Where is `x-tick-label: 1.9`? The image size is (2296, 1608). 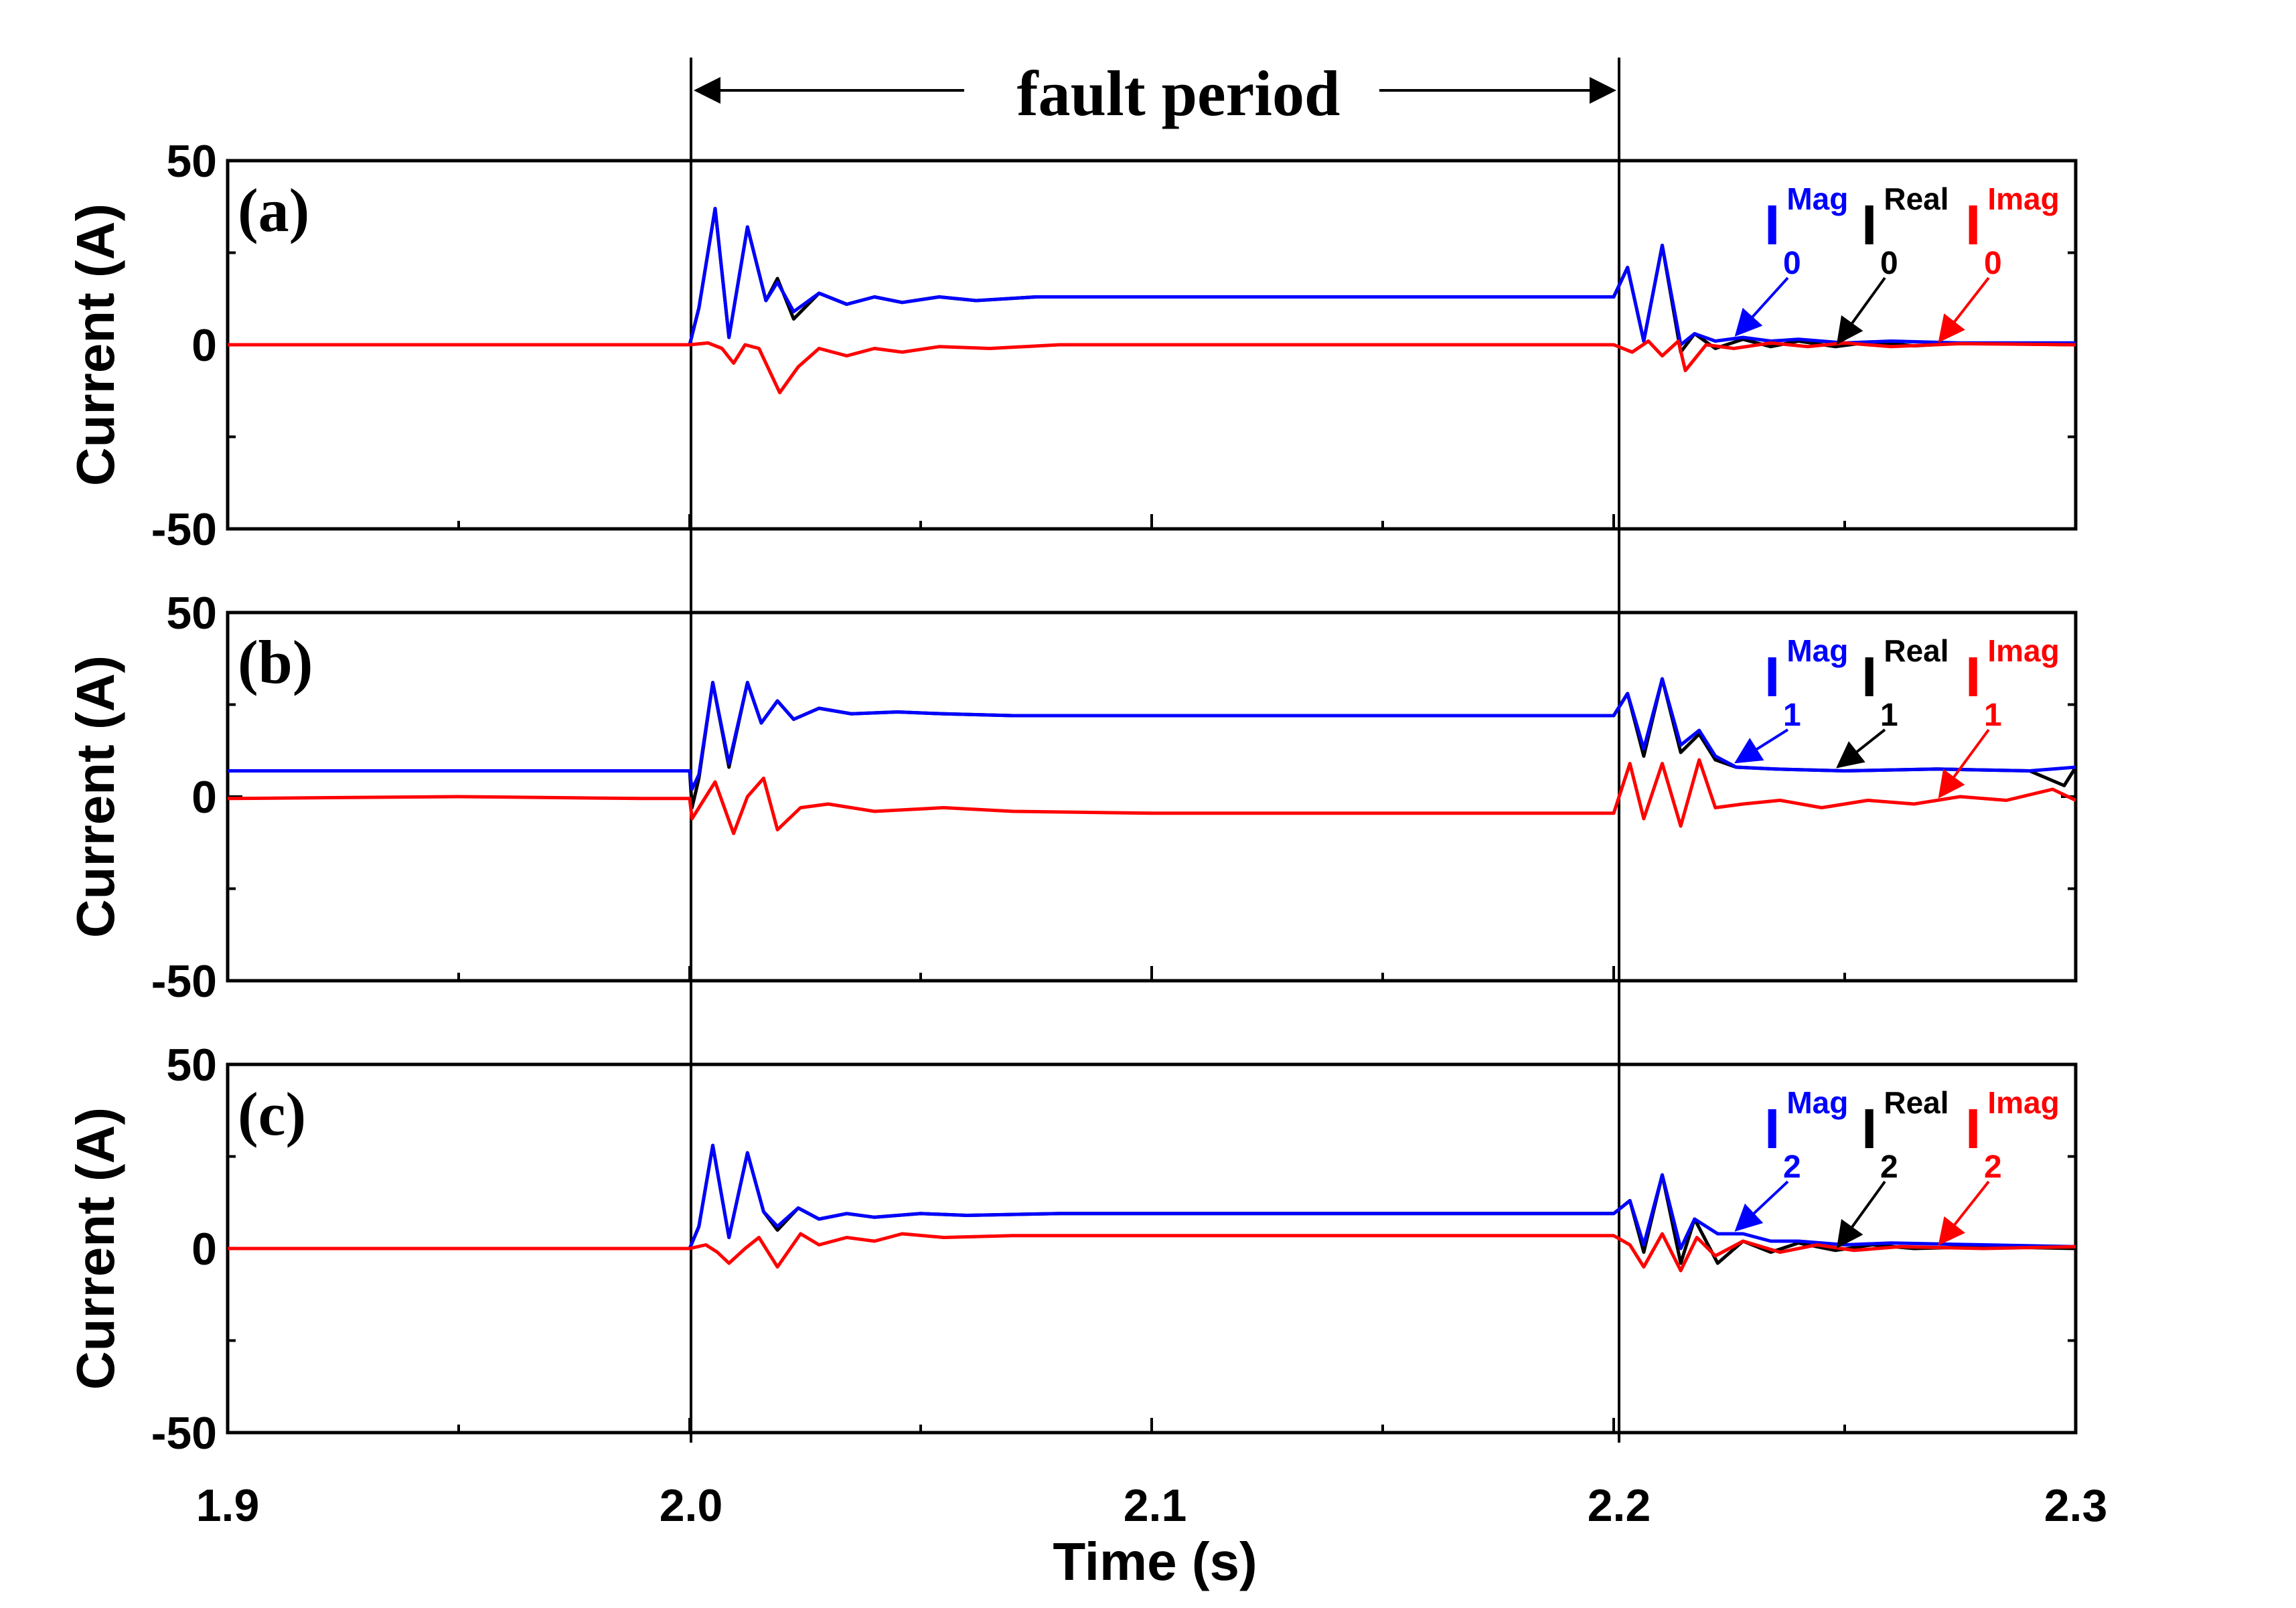 x-tick-label: 1.9 is located at coordinates (228, 1505).